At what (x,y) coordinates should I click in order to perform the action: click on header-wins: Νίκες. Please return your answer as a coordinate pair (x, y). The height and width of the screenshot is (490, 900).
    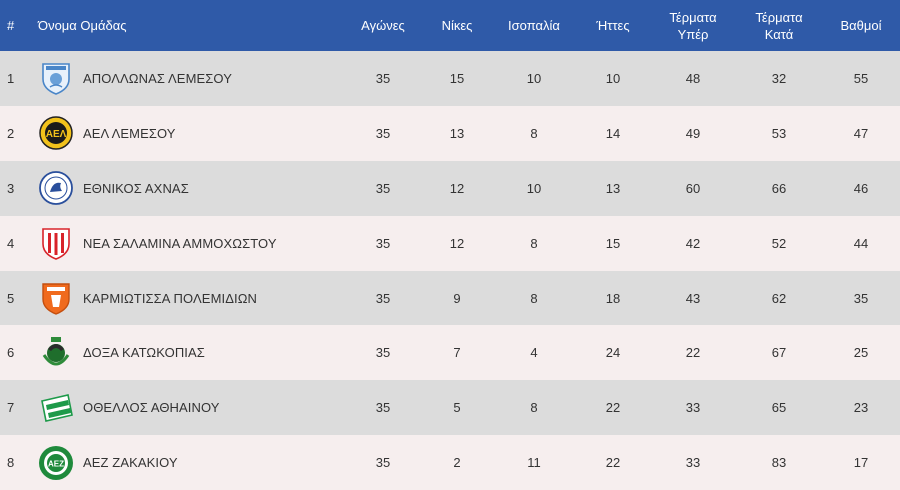
    Looking at the image, I should click on (457, 25).